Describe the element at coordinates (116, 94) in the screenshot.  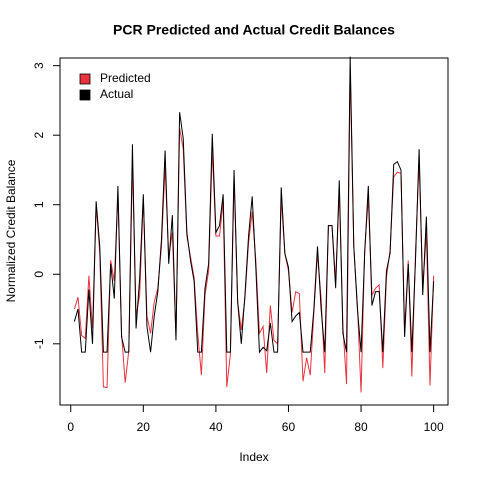
I see `legend-label: Actual` at that location.